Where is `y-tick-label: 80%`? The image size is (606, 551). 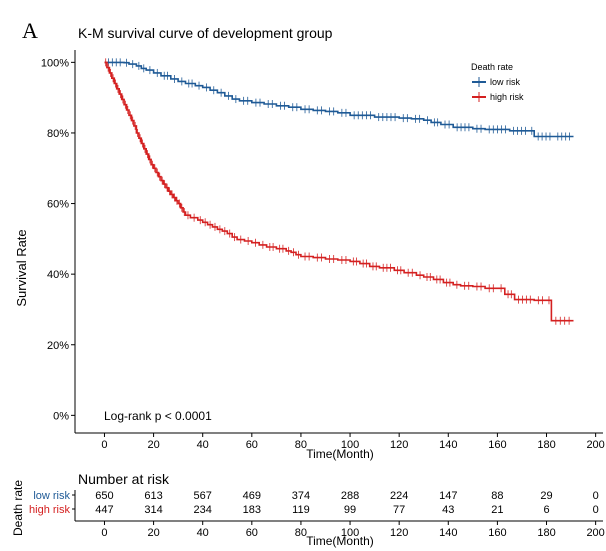 y-tick-label: 80% is located at coordinates (58, 134).